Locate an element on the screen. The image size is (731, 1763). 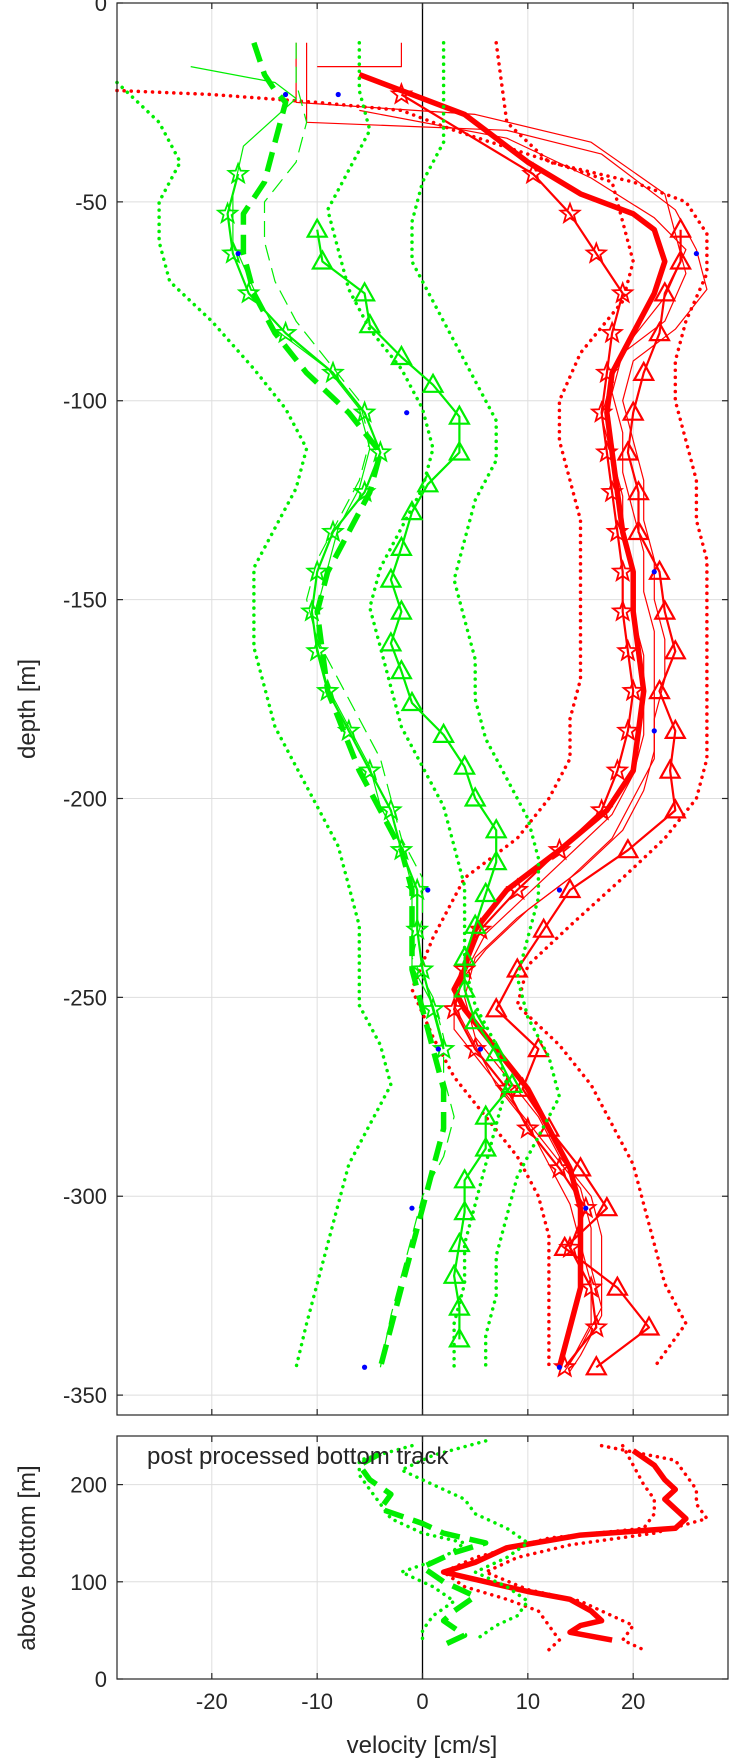
y-tick-label: 200 is located at coordinates (88, 1485).